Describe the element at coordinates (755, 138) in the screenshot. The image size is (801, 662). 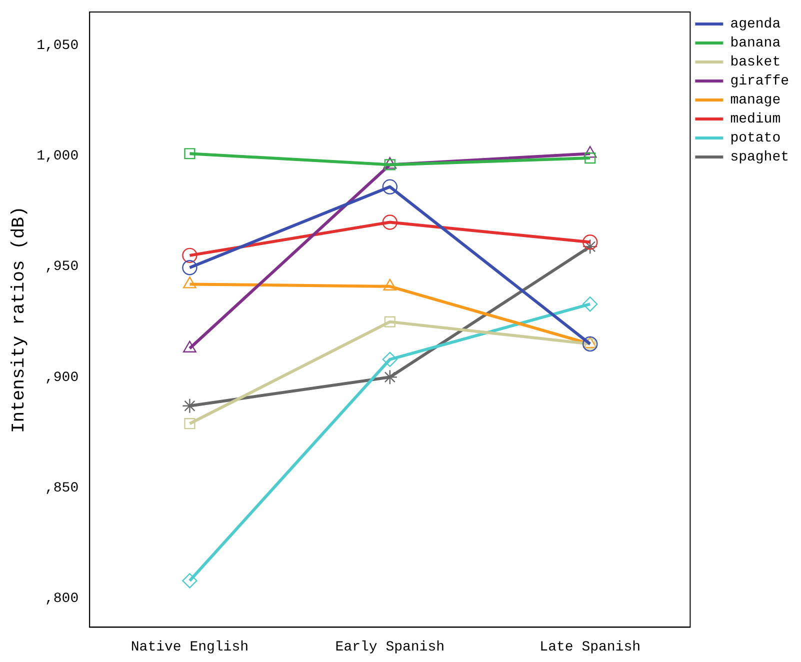
I see `legend-label: potato` at that location.